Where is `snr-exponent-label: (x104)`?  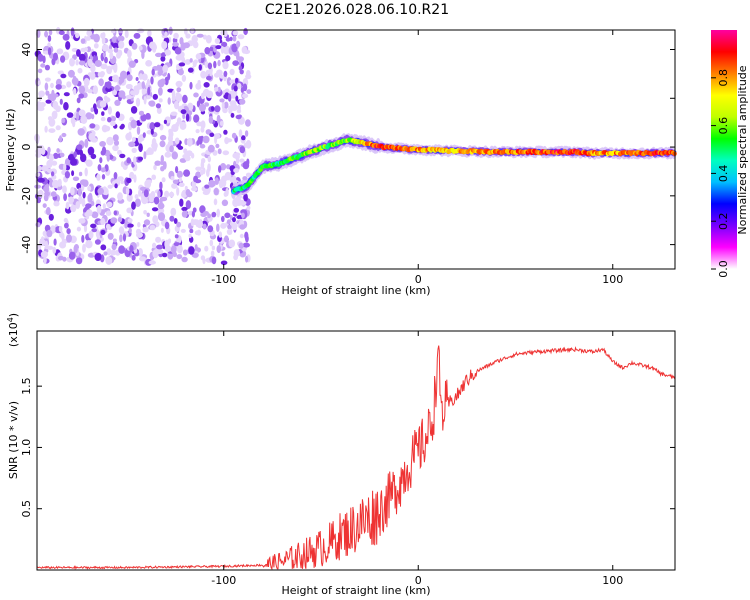
snr-exponent-label: (x104) is located at coordinates (13, 330).